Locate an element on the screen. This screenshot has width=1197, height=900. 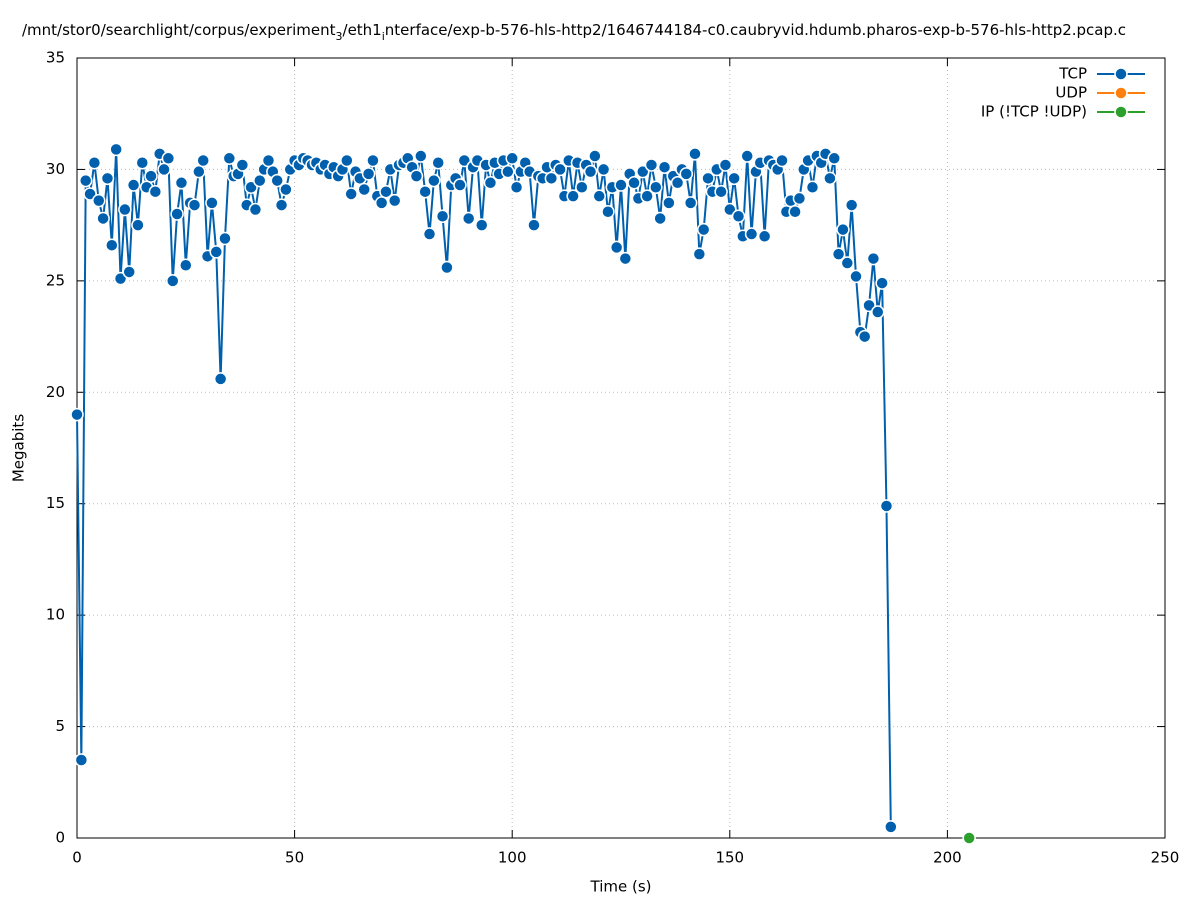
x-tick-label: 250 is located at coordinates (1165, 858).